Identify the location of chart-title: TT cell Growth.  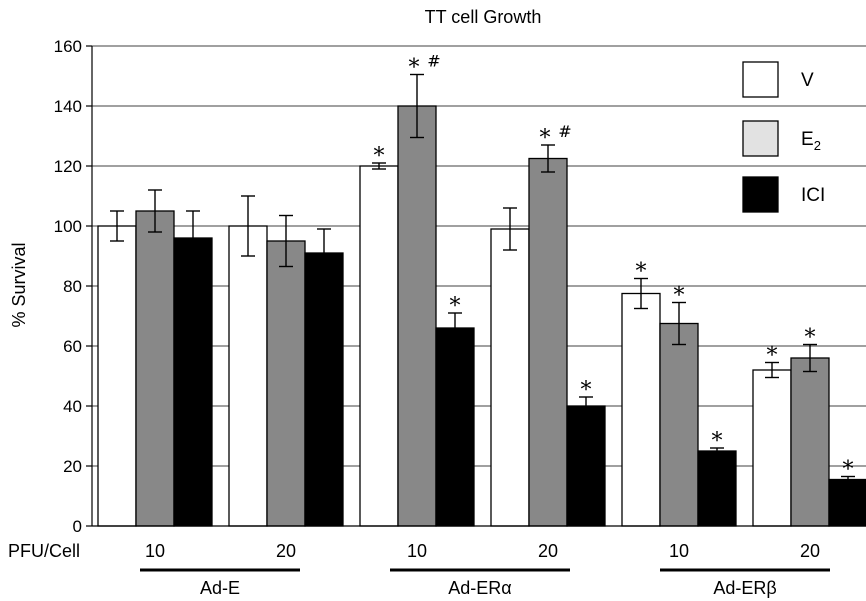
(483, 17).